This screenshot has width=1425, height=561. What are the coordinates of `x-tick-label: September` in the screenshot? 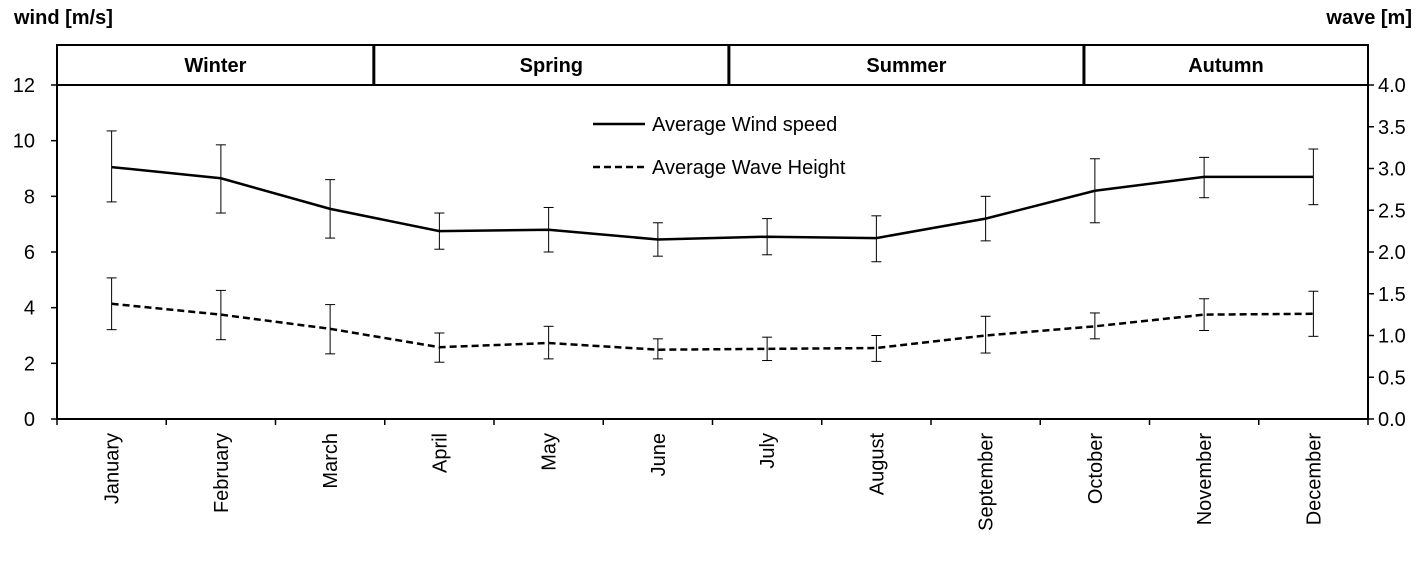 It's located at (987, 482).